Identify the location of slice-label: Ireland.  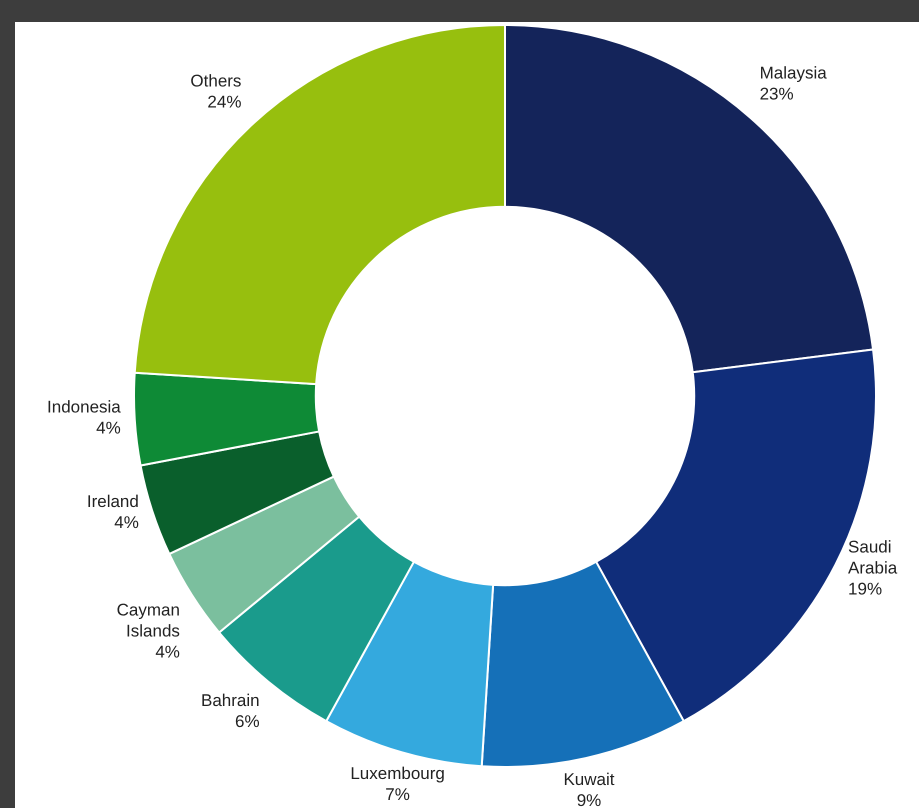
(112, 502).